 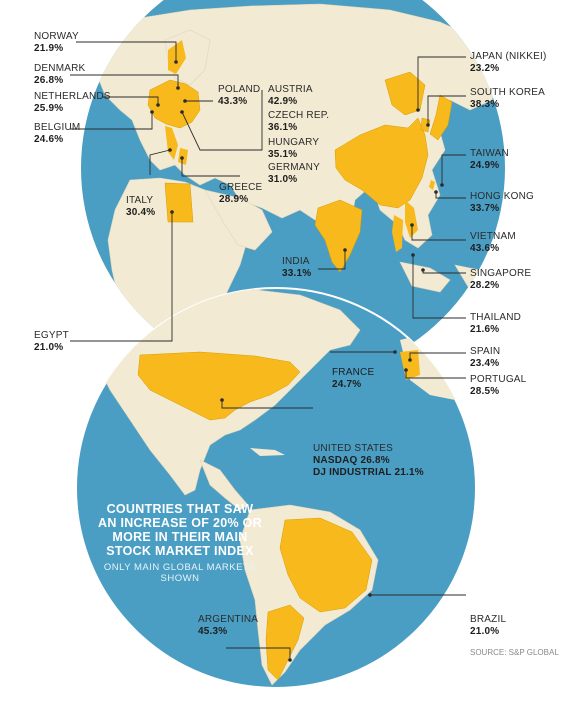 What do you see at coordinates (502, 196) in the screenshot?
I see `hong-kong-name: HONG KONG` at bounding box center [502, 196].